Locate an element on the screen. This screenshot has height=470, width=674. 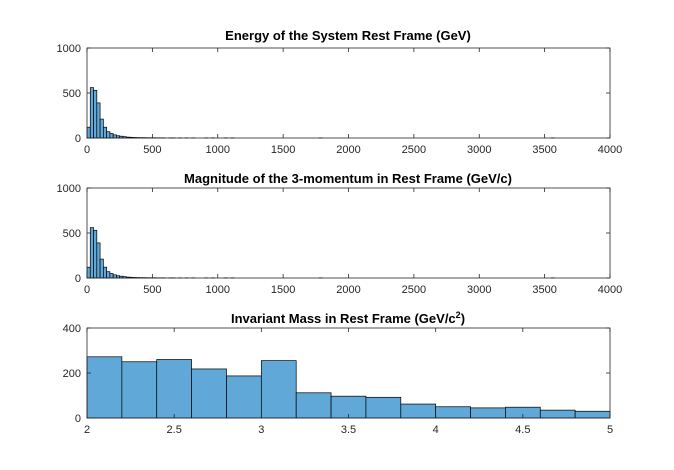
plot-energy-xtick-label-2: 1000 is located at coordinates (218, 150).